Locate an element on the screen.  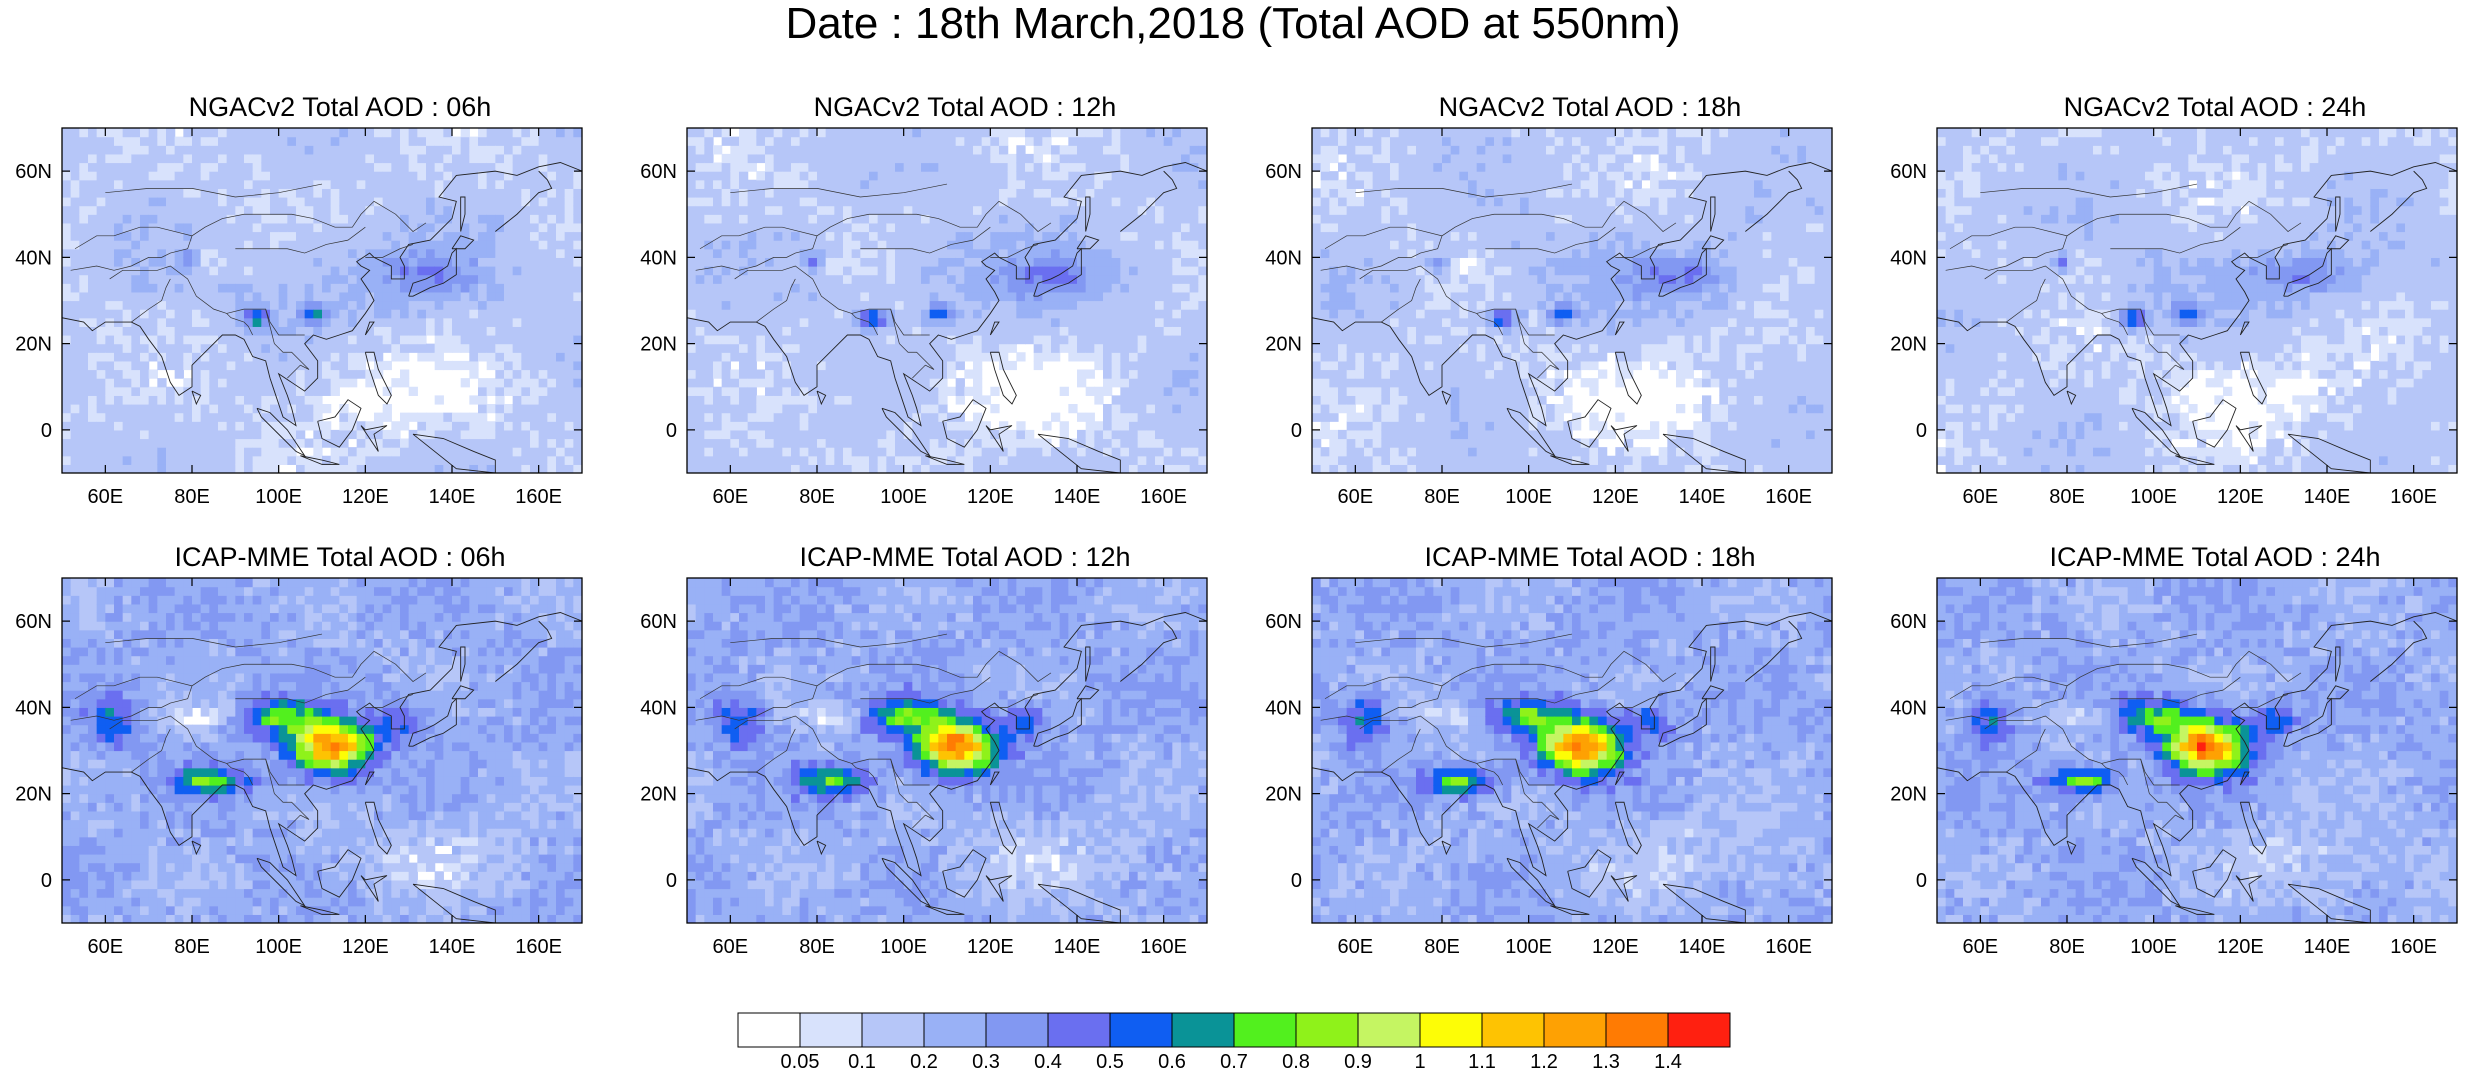
panel-title: NGACv2 Total AOD : 18h is located at coordinates (1590, 107).